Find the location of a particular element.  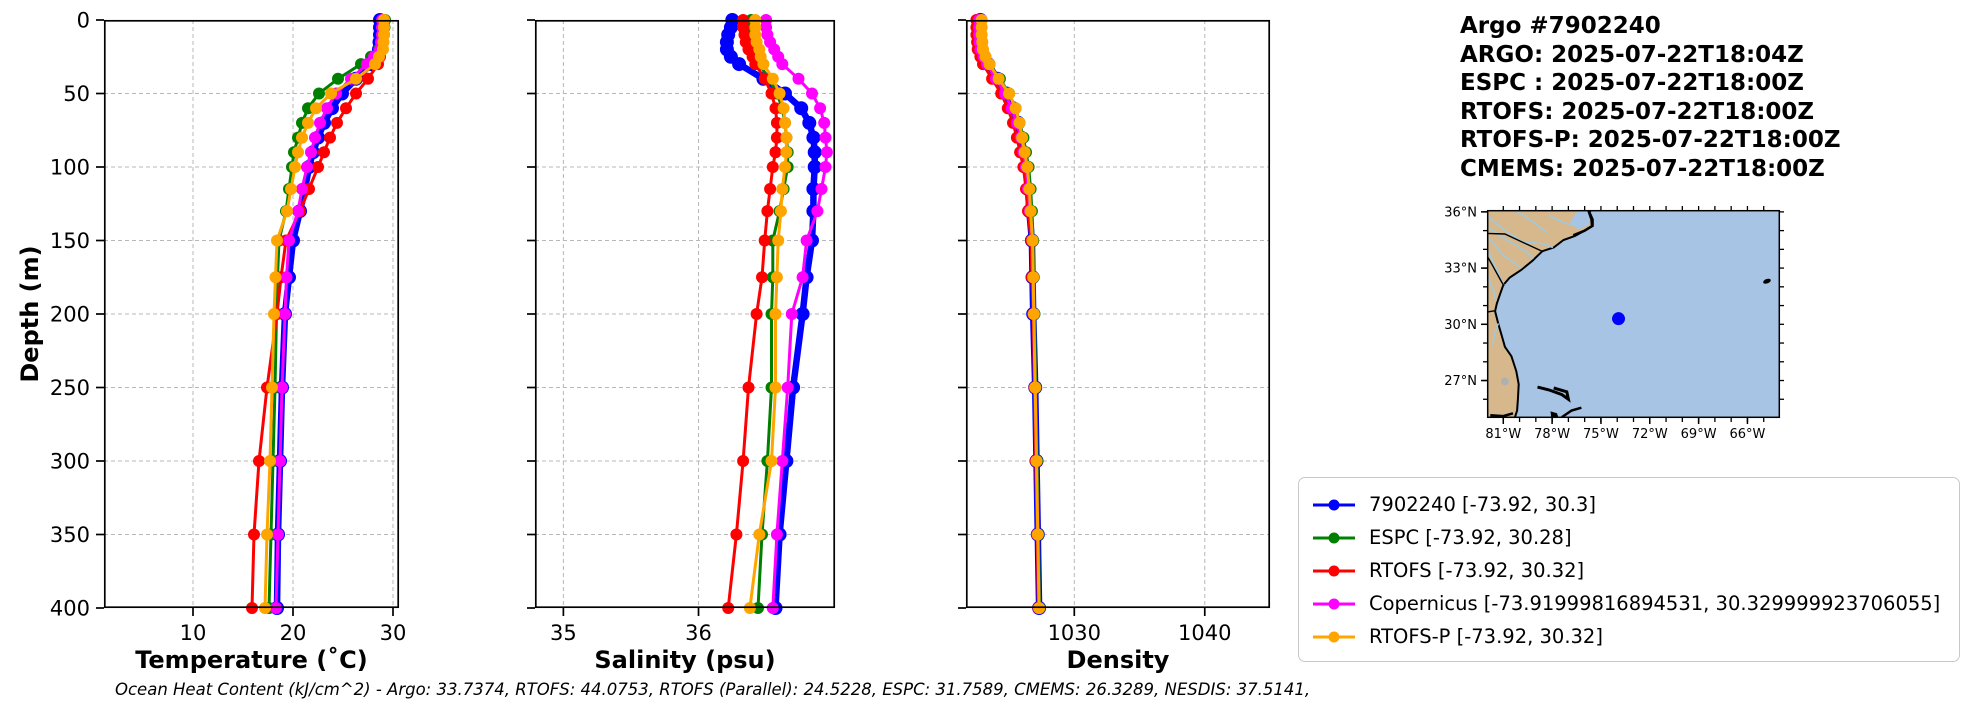

depth-tick-label: 300 is located at coordinates (70, 462).